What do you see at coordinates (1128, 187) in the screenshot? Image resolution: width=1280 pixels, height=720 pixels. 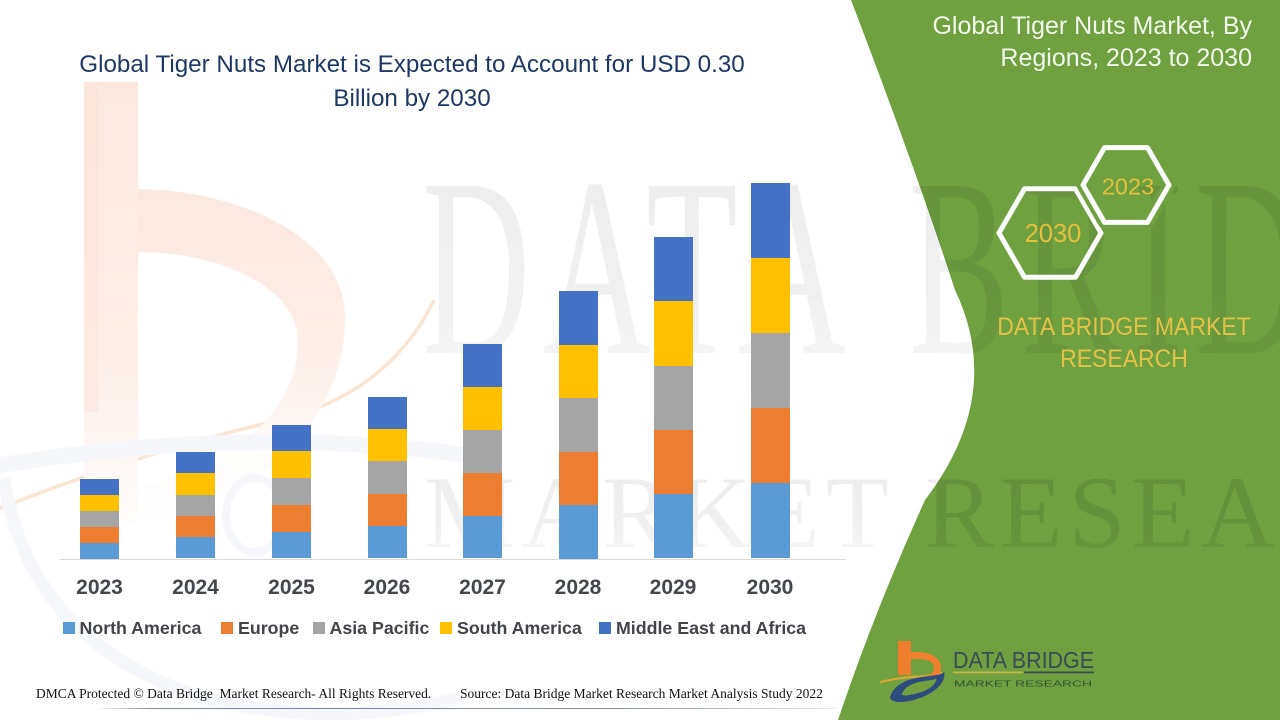 I see `svg-text: 2023` at bounding box center [1128, 187].